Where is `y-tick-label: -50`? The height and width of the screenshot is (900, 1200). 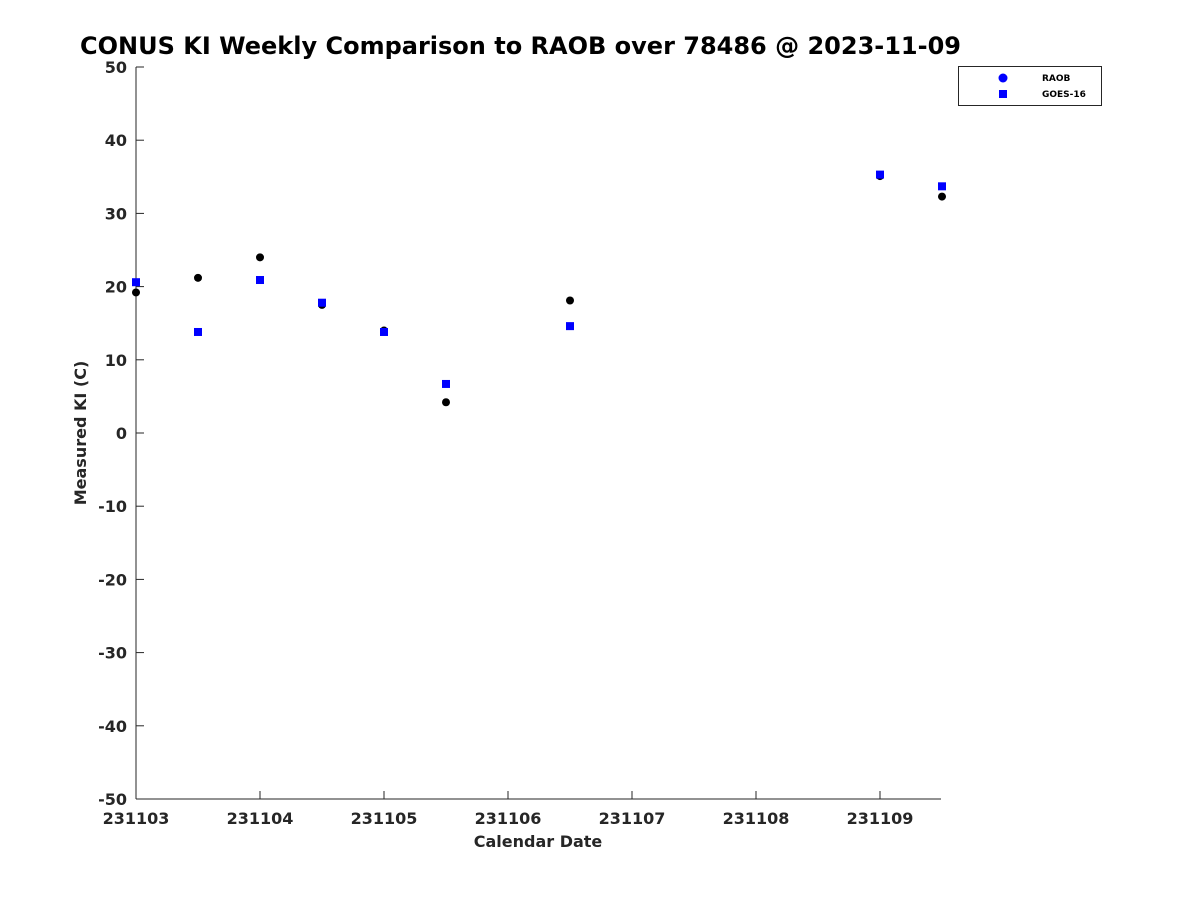 y-tick-label: -50 is located at coordinates (112, 799).